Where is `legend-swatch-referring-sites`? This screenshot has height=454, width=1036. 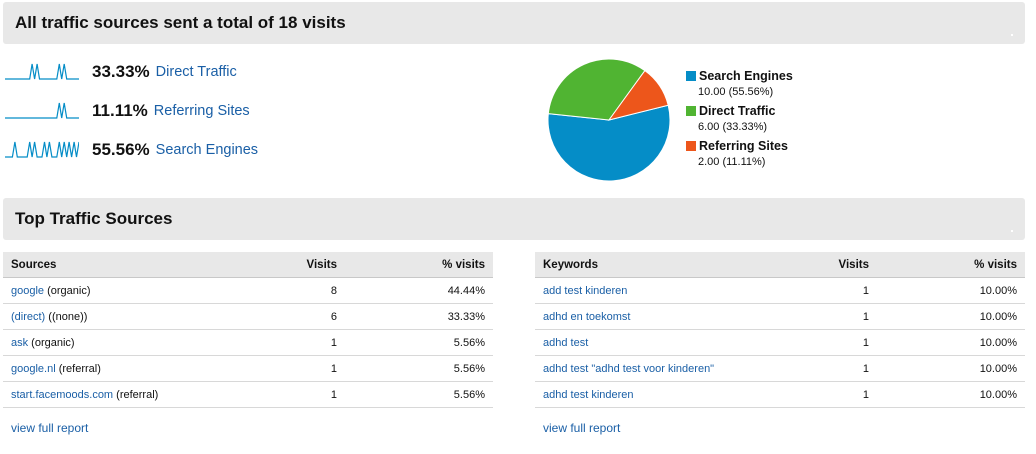
legend-swatch-referring-sites is located at coordinates (691, 146).